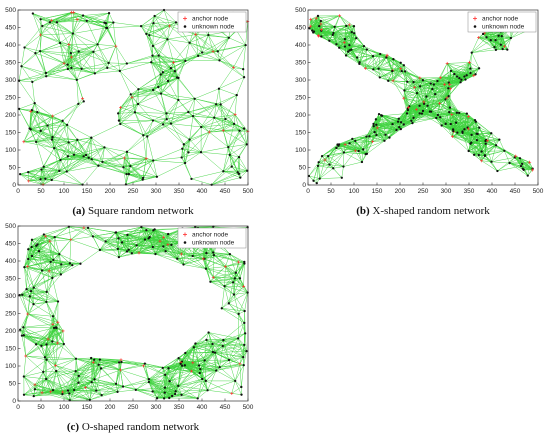 Image resolution: width=550 pixels, height=436 pixels. I want to click on legend-unknown-label: unknown node, so click(213, 27).